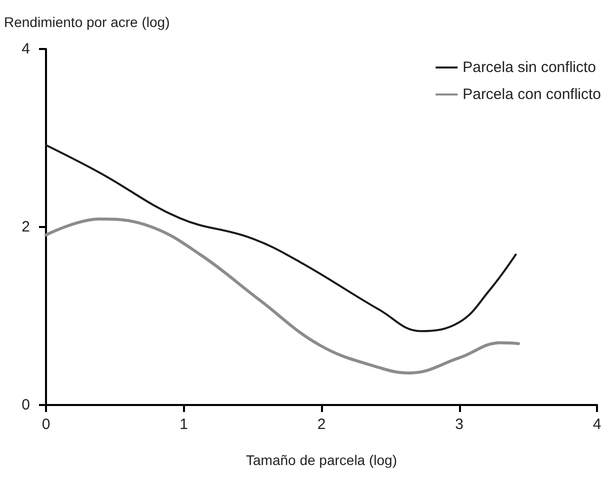  What do you see at coordinates (26, 405) in the screenshot?
I see `y-tick-label: 0` at bounding box center [26, 405].